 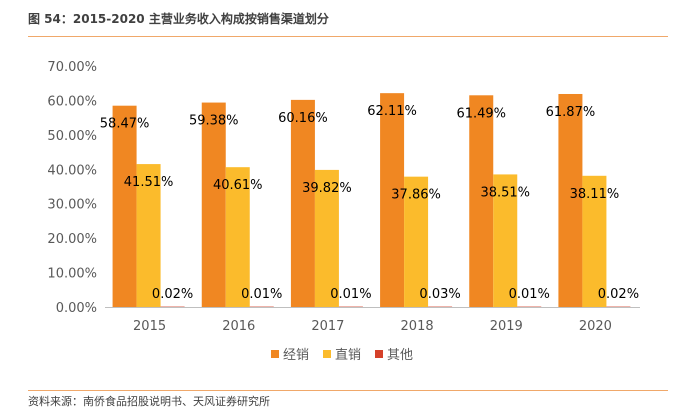 I want to click on legend-label: 直销, so click(x=348, y=355).